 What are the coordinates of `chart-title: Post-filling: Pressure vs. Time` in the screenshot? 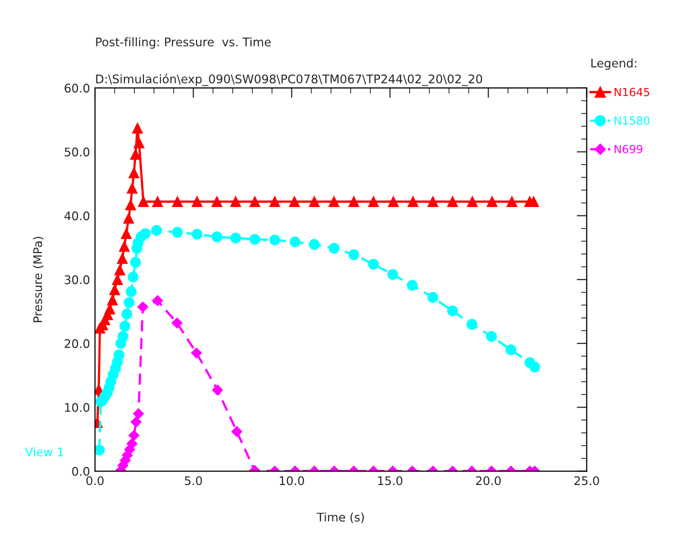 It's located at (183, 43).